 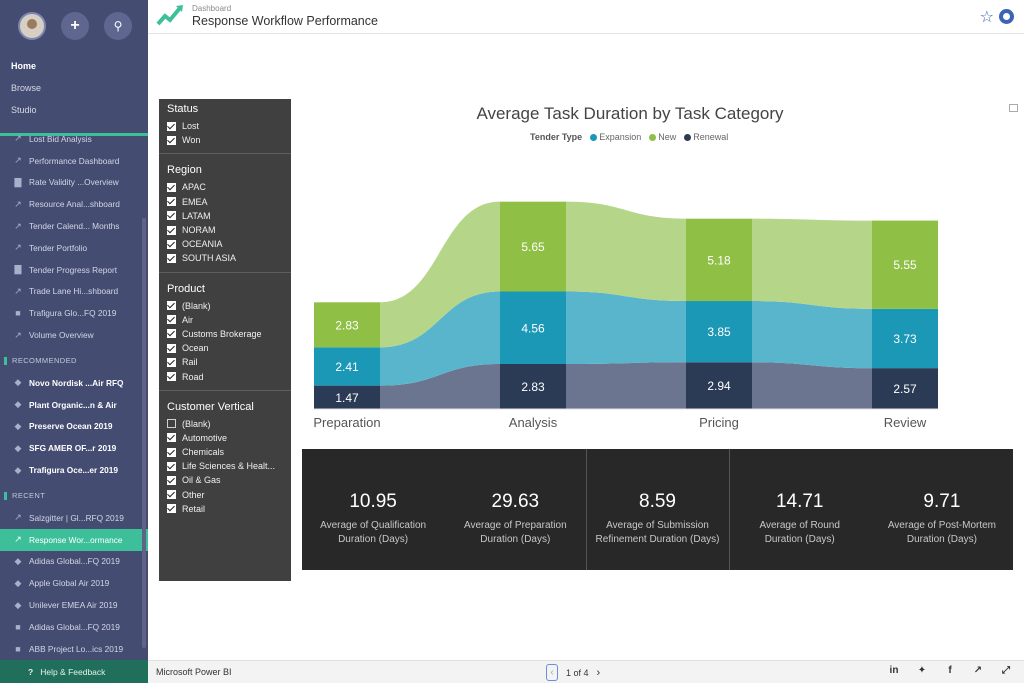 I want to click on filter-option: OCEANIA, so click(x=229, y=244).